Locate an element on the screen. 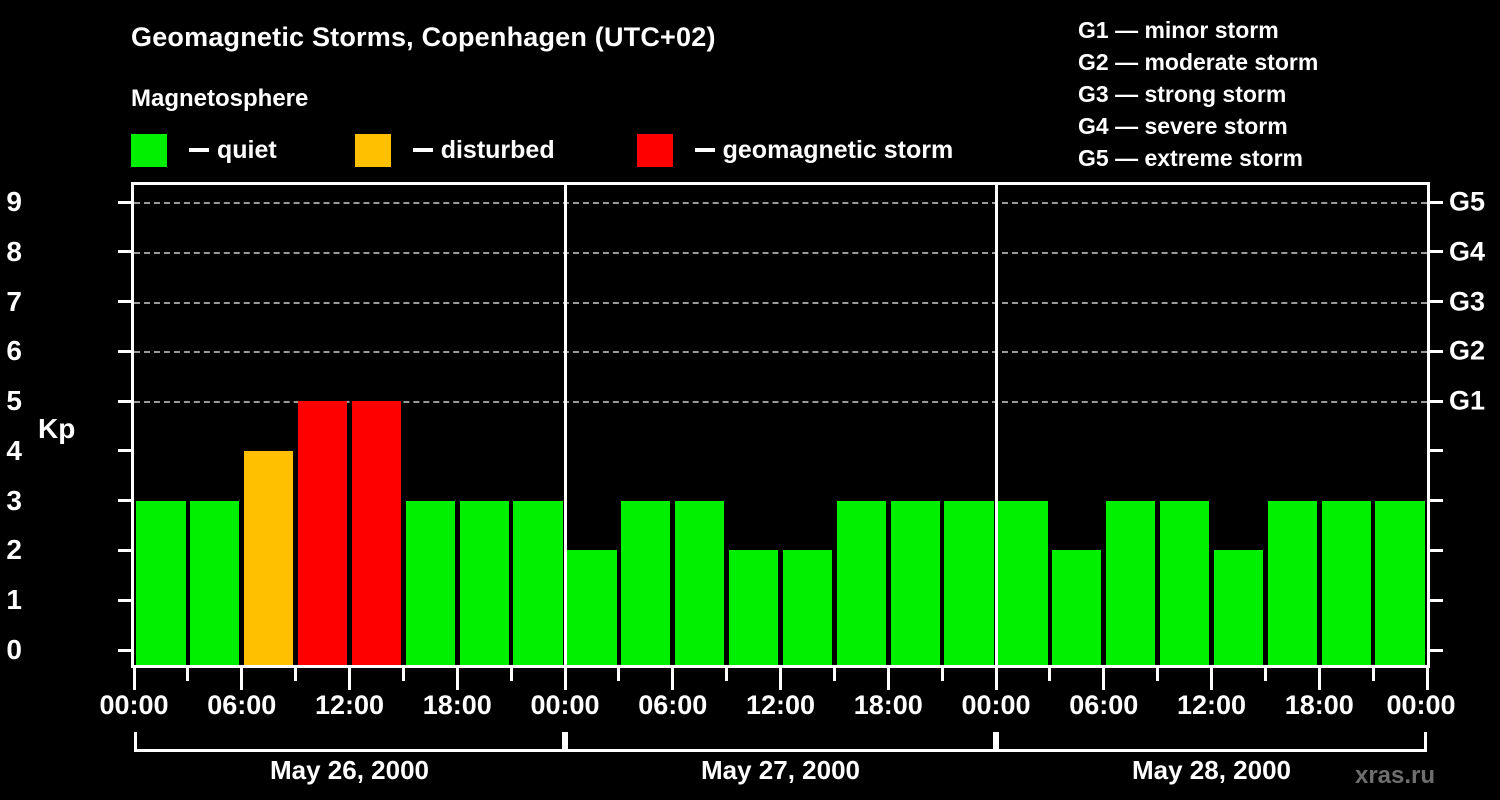 The image size is (1500, 800). page-title: Geomagnetic Storms, Copenhagen (UTC+02) is located at coordinates (423, 37).